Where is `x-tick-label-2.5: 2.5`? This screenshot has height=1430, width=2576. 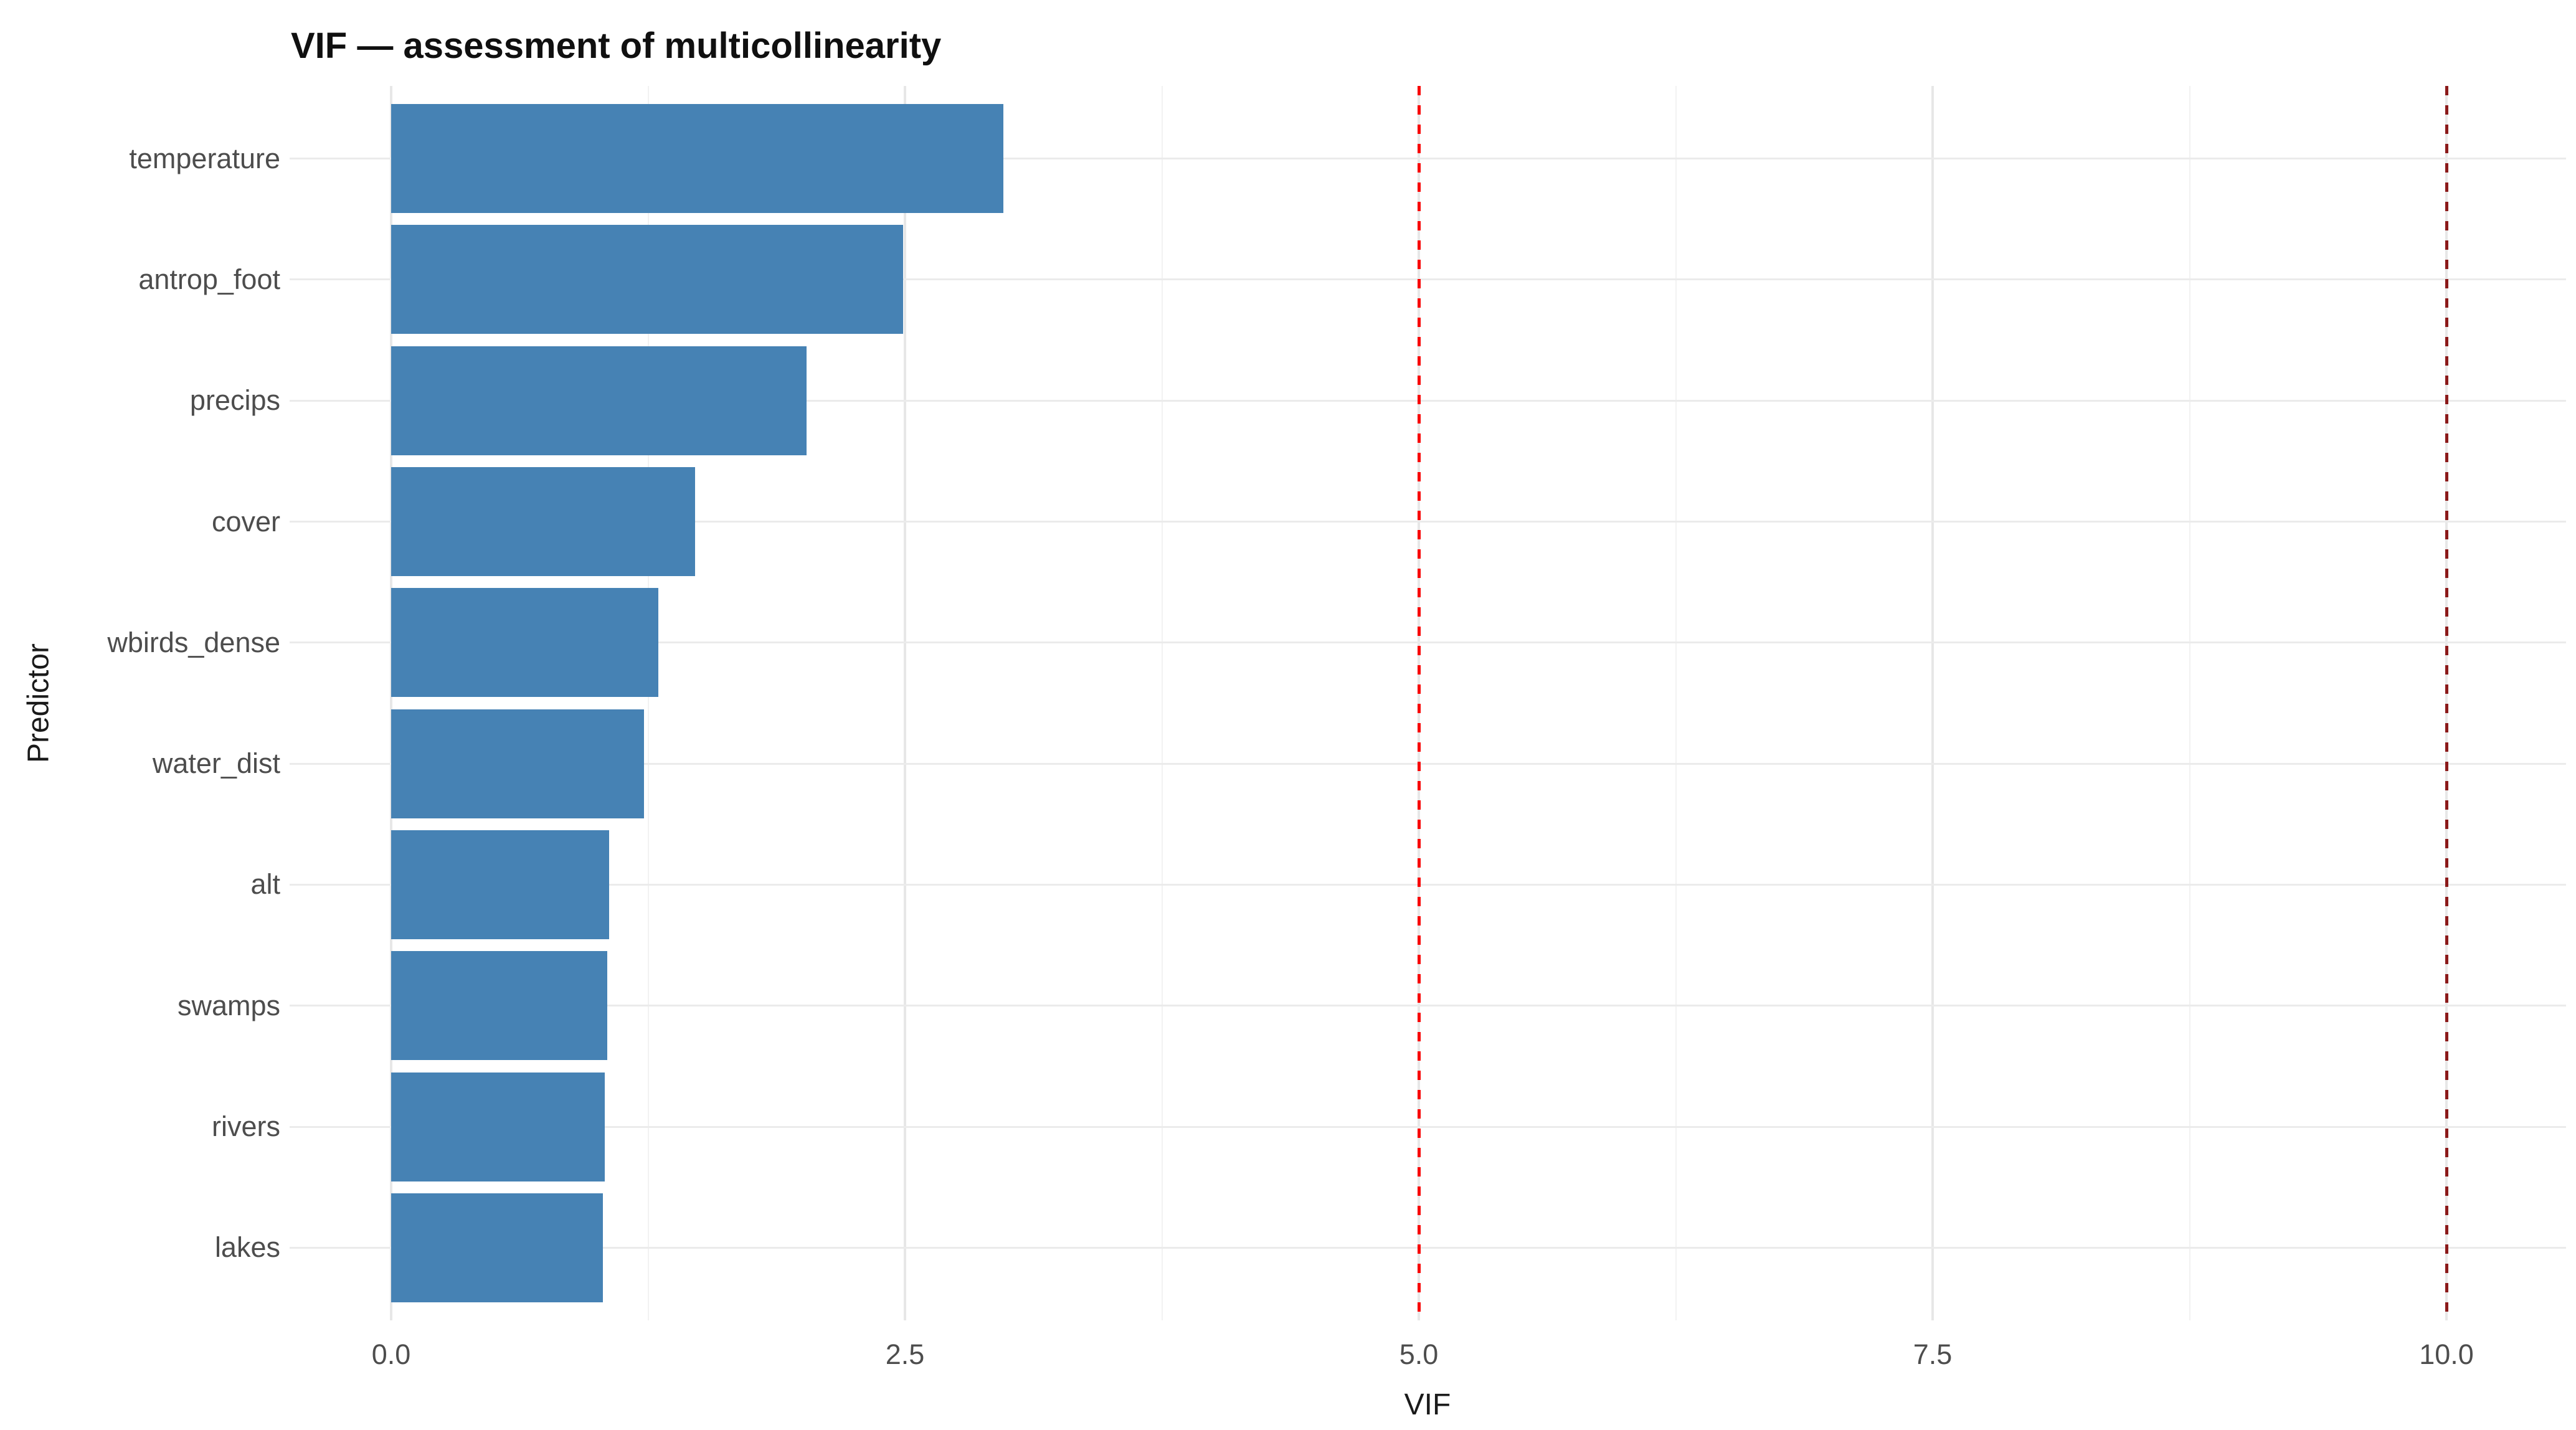
x-tick-label-2.5: 2.5 is located at coordinates (905, 1354).